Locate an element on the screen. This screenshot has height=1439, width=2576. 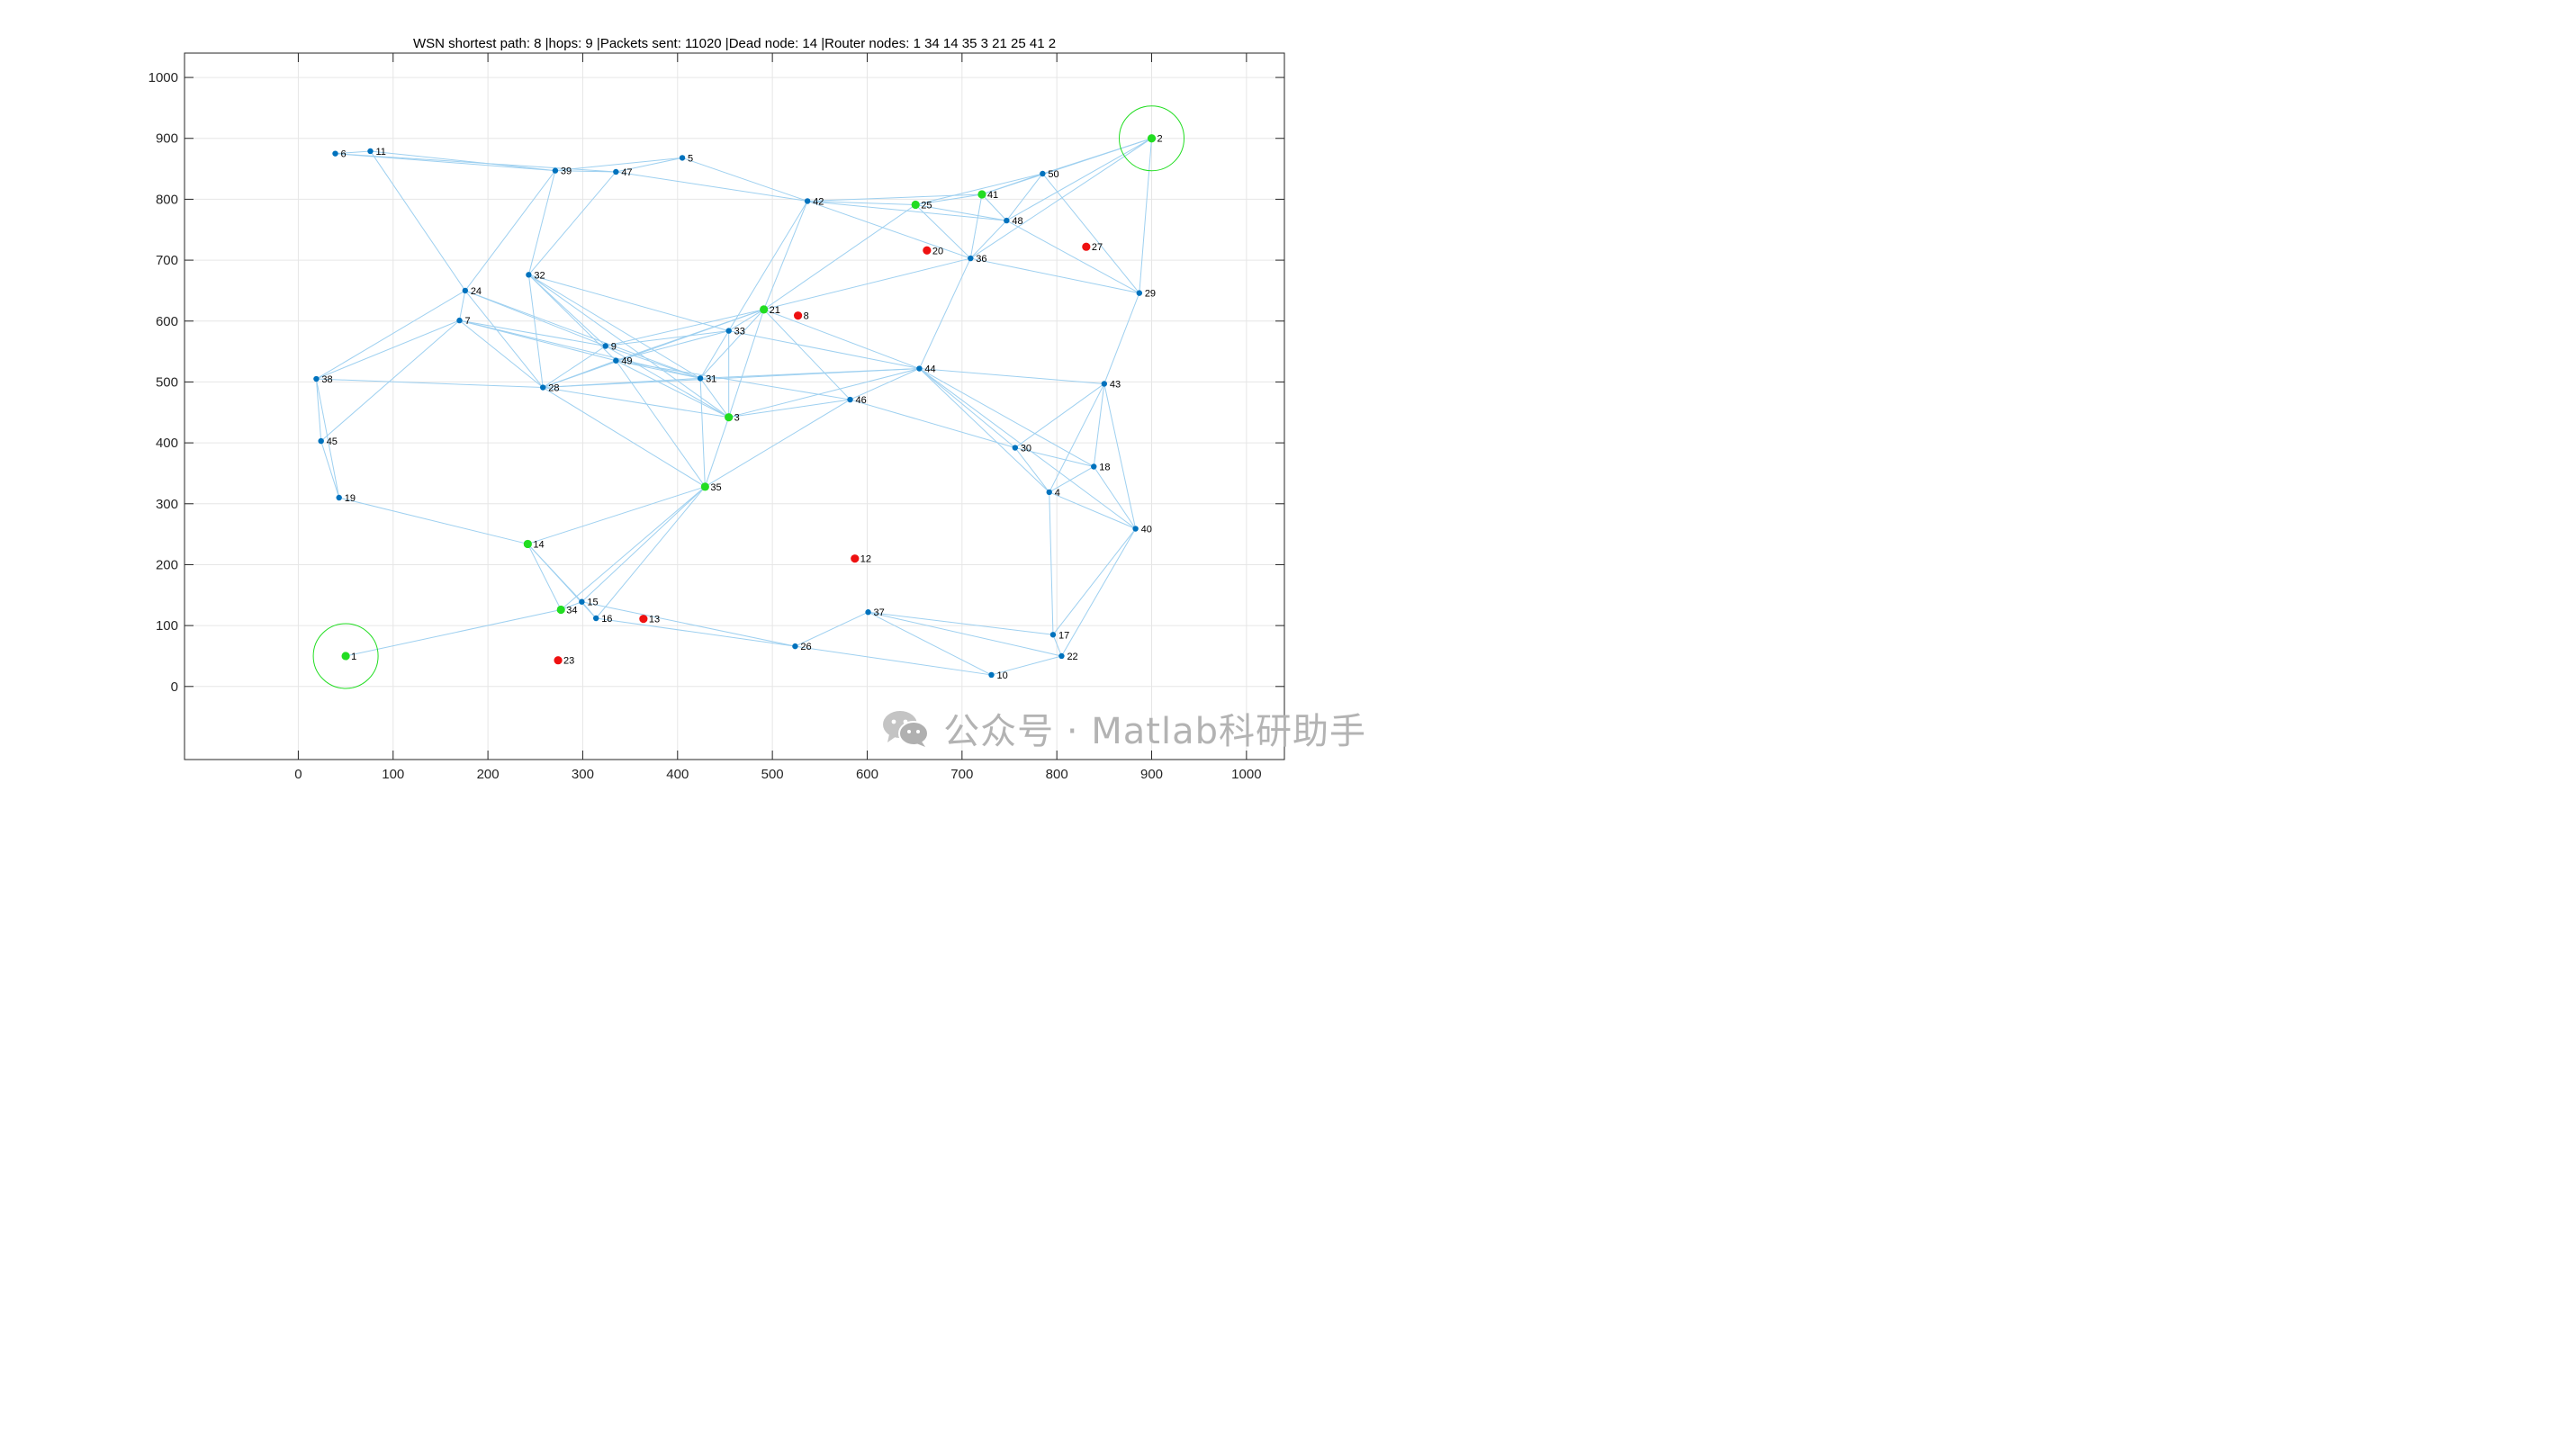
x-tick-label: 100 is located at coordinates (393, 774).